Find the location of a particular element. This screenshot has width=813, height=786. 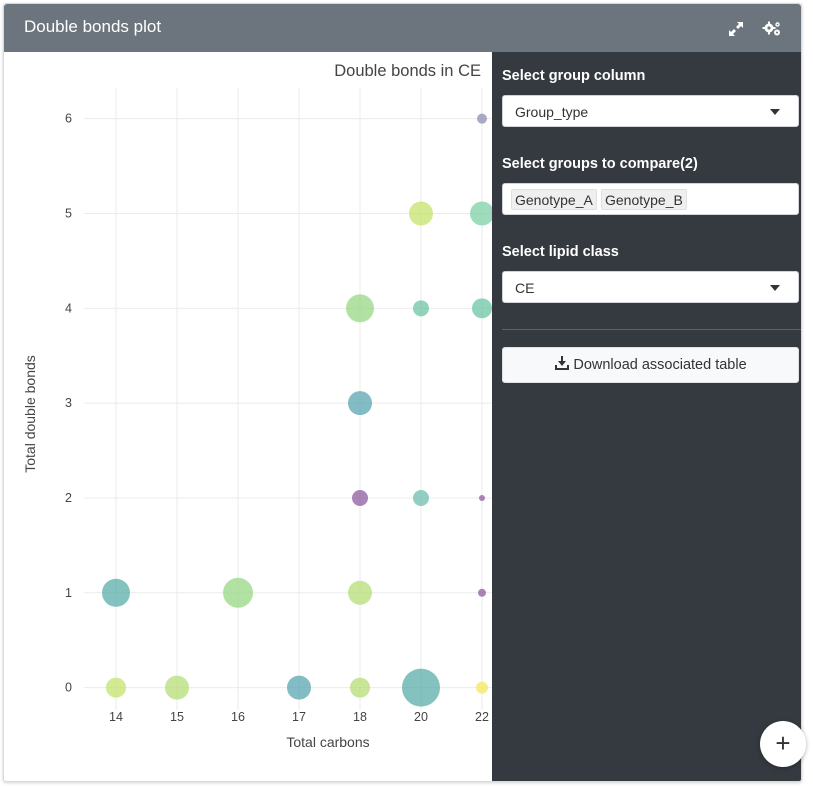

x-tick-label: 18 is located at coordinates (360, 717).